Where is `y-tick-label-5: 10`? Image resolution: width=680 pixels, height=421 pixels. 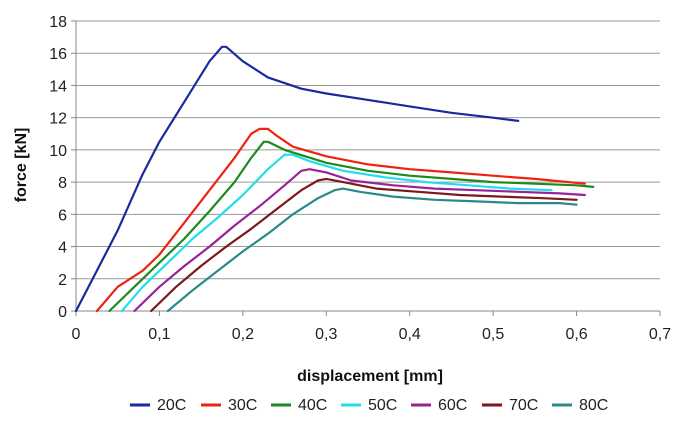
y-tick-label-5: 10 is located at coordinates (58, 151).